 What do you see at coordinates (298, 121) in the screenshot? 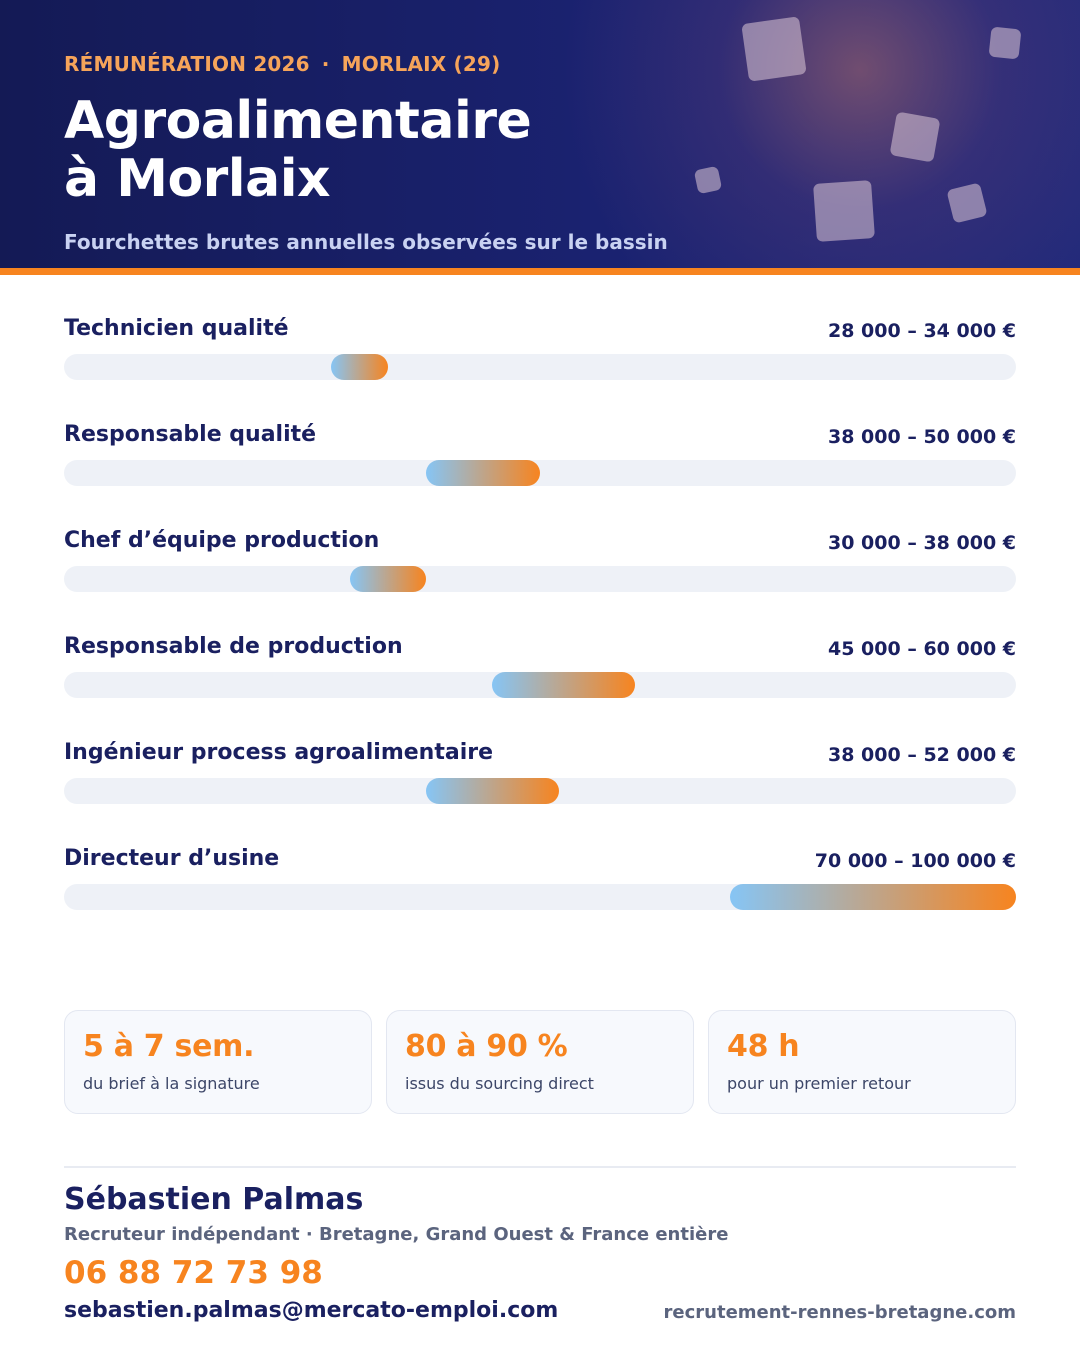
I see `title-line-1: Agroalimentaire` at bounding box center [298, 121].